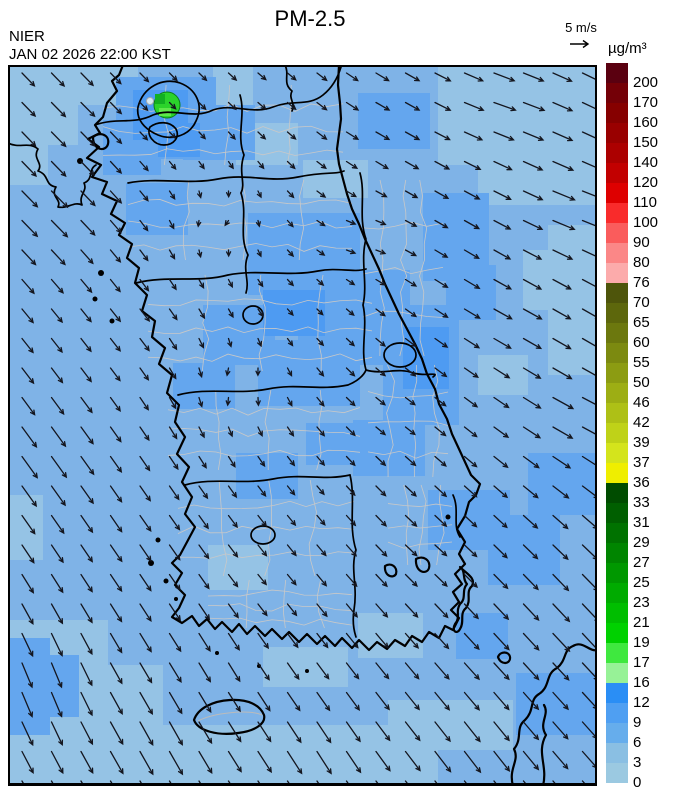 The height and width of the screenshot is (795, 673). I want to click on colorbar-tick-label: 150, so click(646, 142).